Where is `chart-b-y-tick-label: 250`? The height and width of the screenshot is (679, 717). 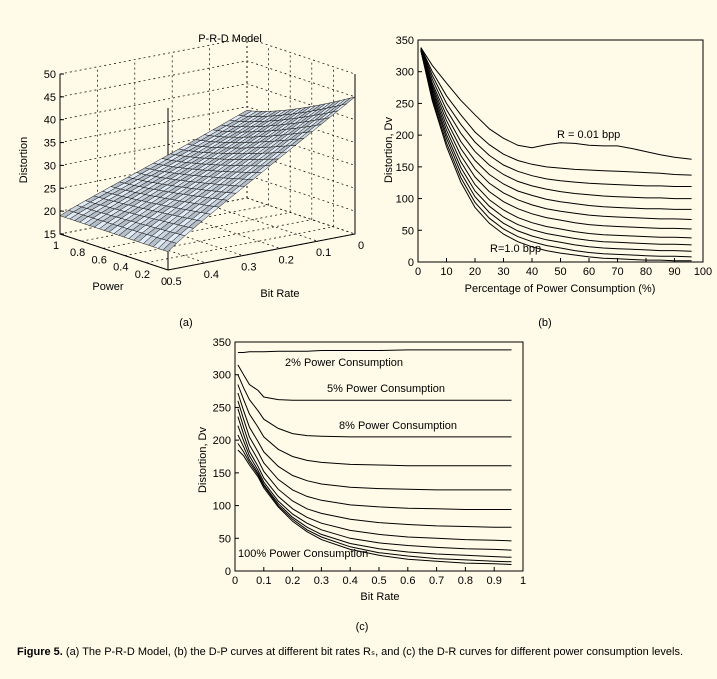 chart-b-y-tick-label: 250 is located at coordinates (405, 104).